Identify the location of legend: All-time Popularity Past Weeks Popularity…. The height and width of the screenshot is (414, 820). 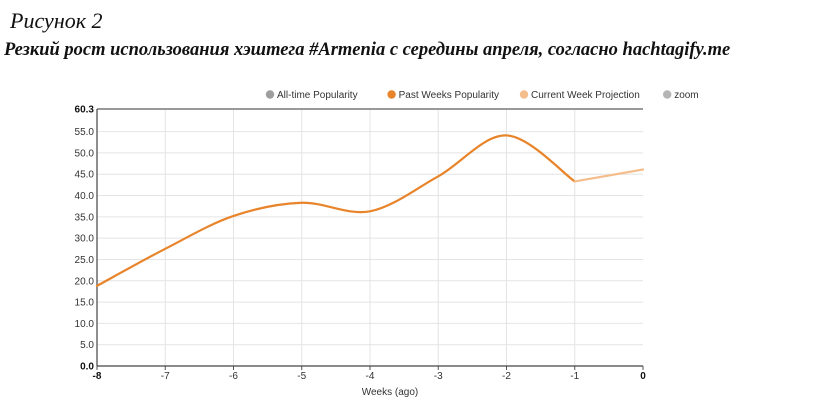
(482, 95).